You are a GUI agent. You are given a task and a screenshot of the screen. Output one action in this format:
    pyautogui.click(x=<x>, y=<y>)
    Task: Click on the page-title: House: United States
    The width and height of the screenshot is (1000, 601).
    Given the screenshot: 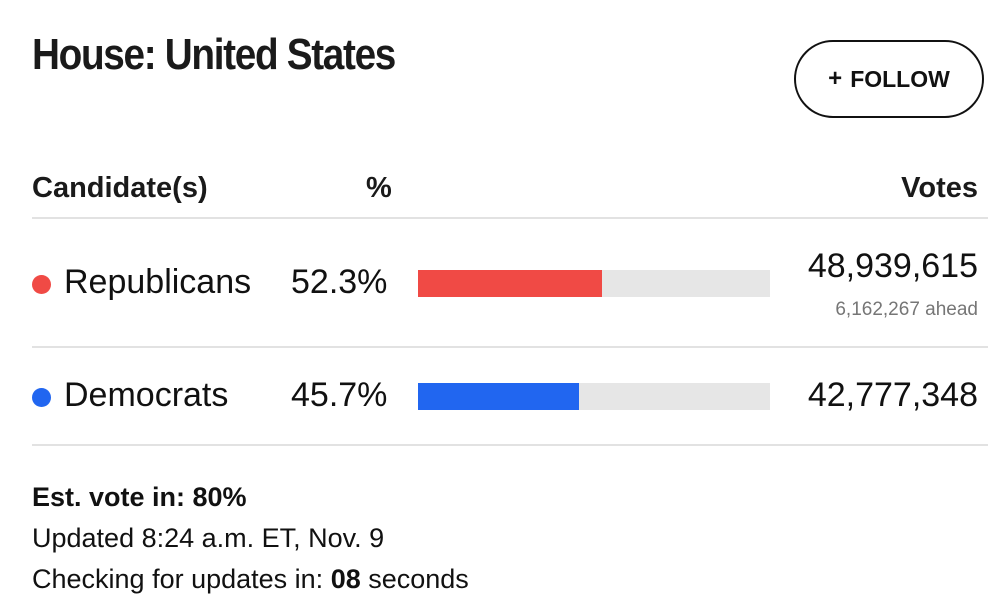 What is the action you would take?
    pyautogui.click(x=214, y=54)
    